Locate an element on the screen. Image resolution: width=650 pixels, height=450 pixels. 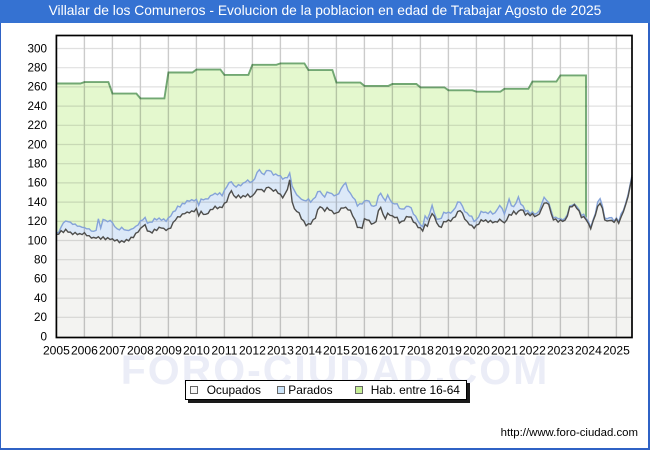
svg-text: 280 is located at coordinates (37, 68).